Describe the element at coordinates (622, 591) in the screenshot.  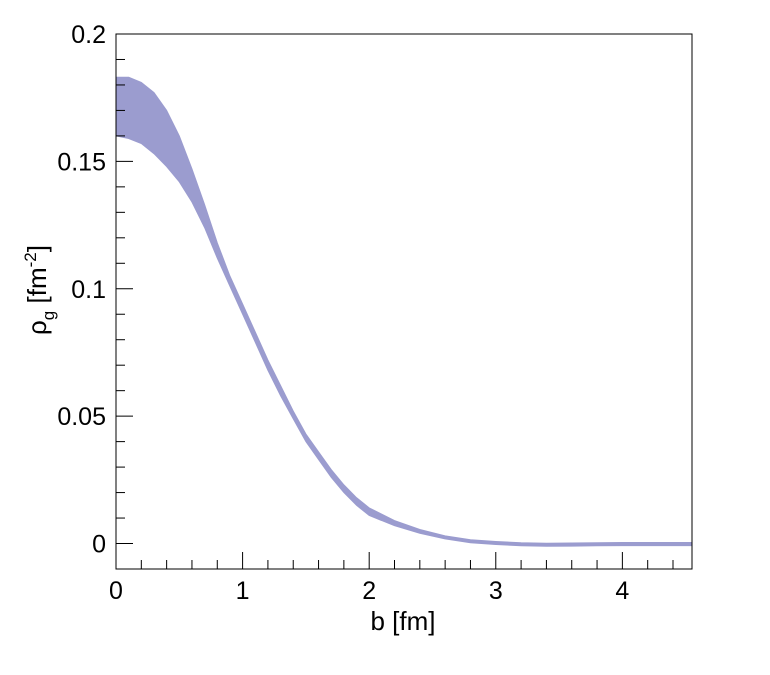
I see `x-tick-label: 4` at that location.